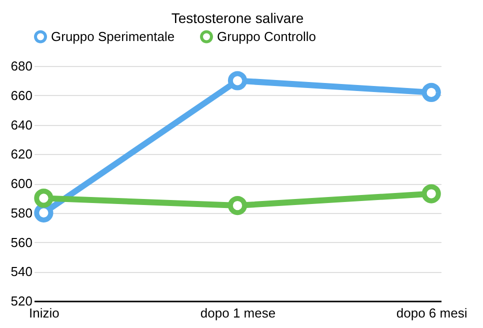  Describe the element at coordinates (238, 313) in the screenshot. I see `x-tick-label: dopo 1 mese` at that location.